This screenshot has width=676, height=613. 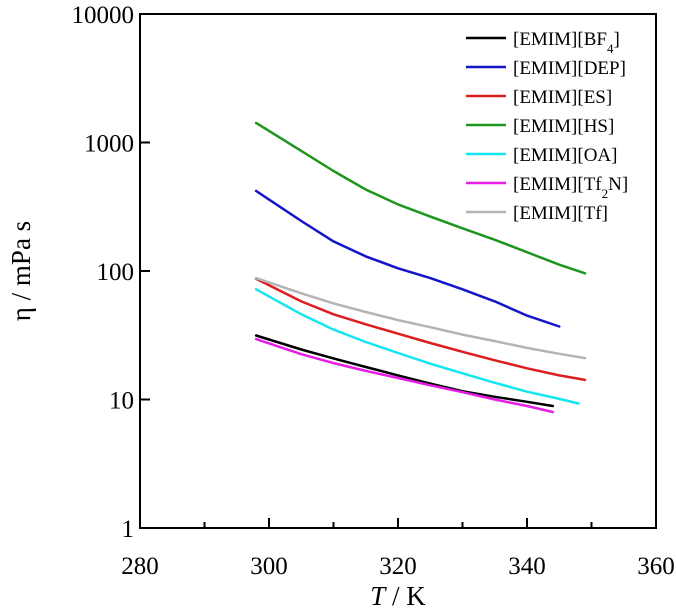 I want to click on legend-label: [EMIM][BF4], so click(x=566, y=42).